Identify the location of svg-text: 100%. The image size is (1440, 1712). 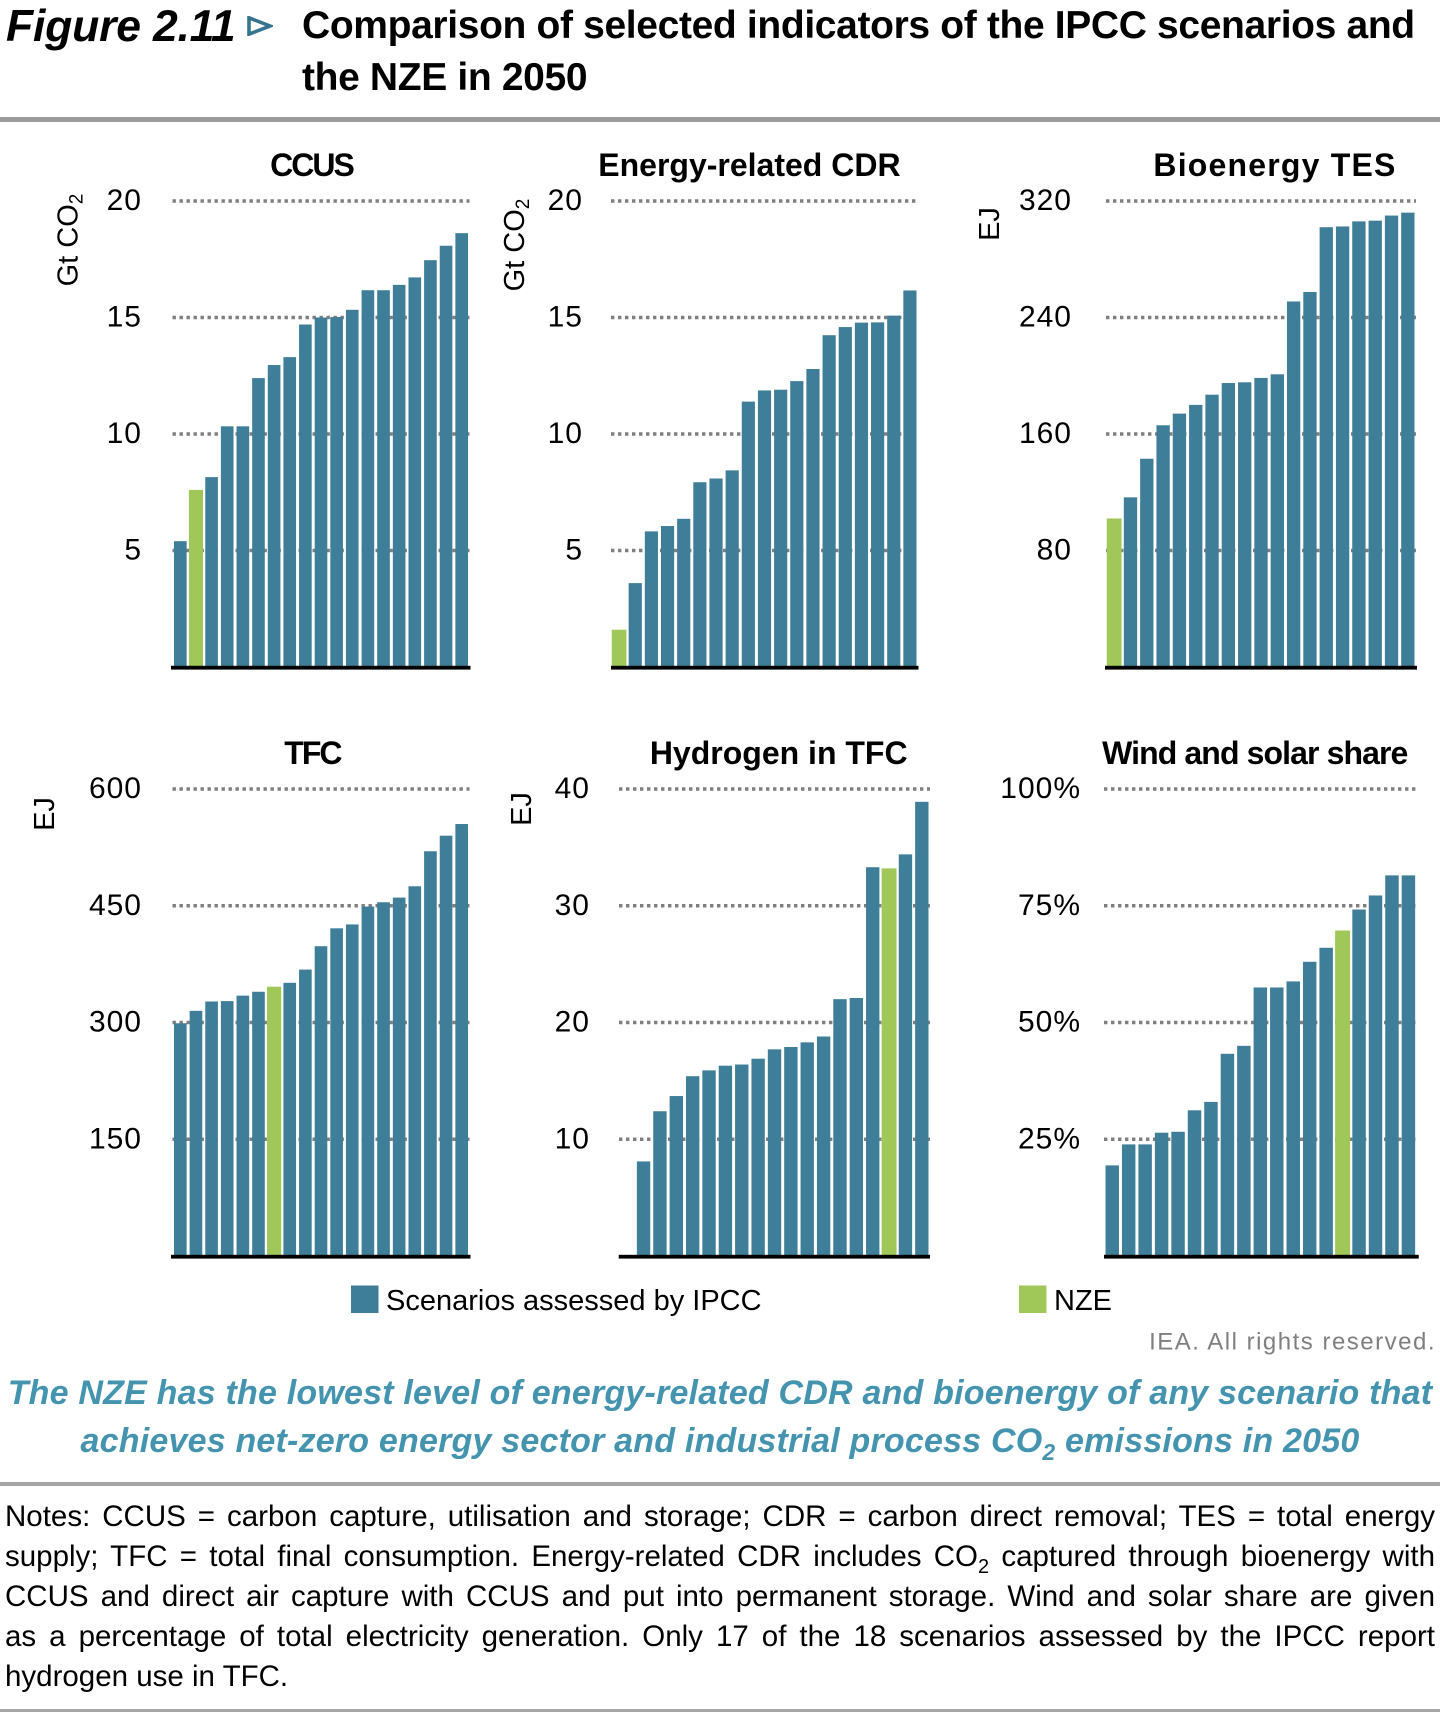
(1040, 788).